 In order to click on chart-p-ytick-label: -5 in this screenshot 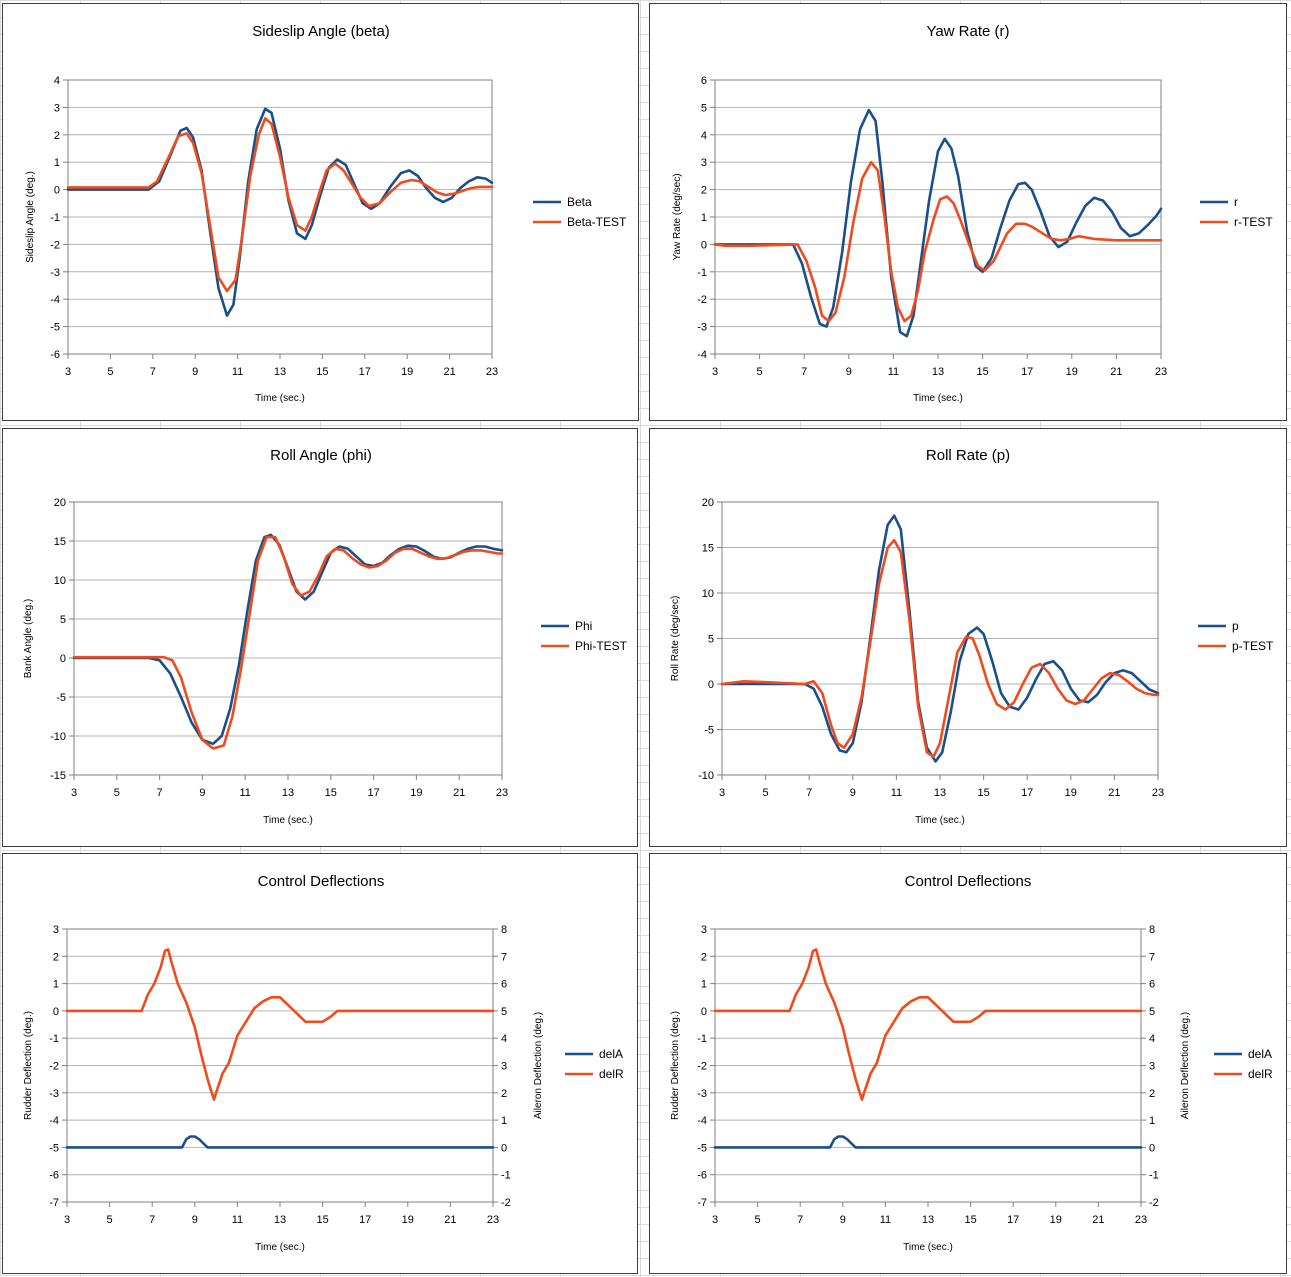, I will do `click(709, 731)`.